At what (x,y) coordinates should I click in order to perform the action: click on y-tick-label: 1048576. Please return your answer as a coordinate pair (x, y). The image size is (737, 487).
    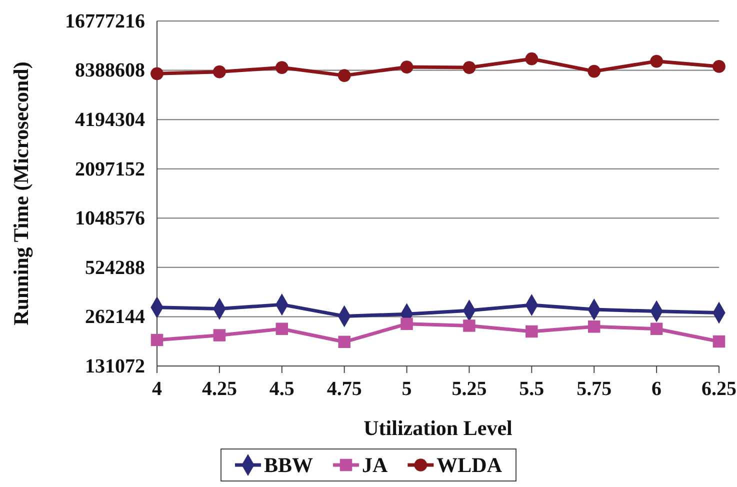
    Looking at the image, I should click on (110, 219).